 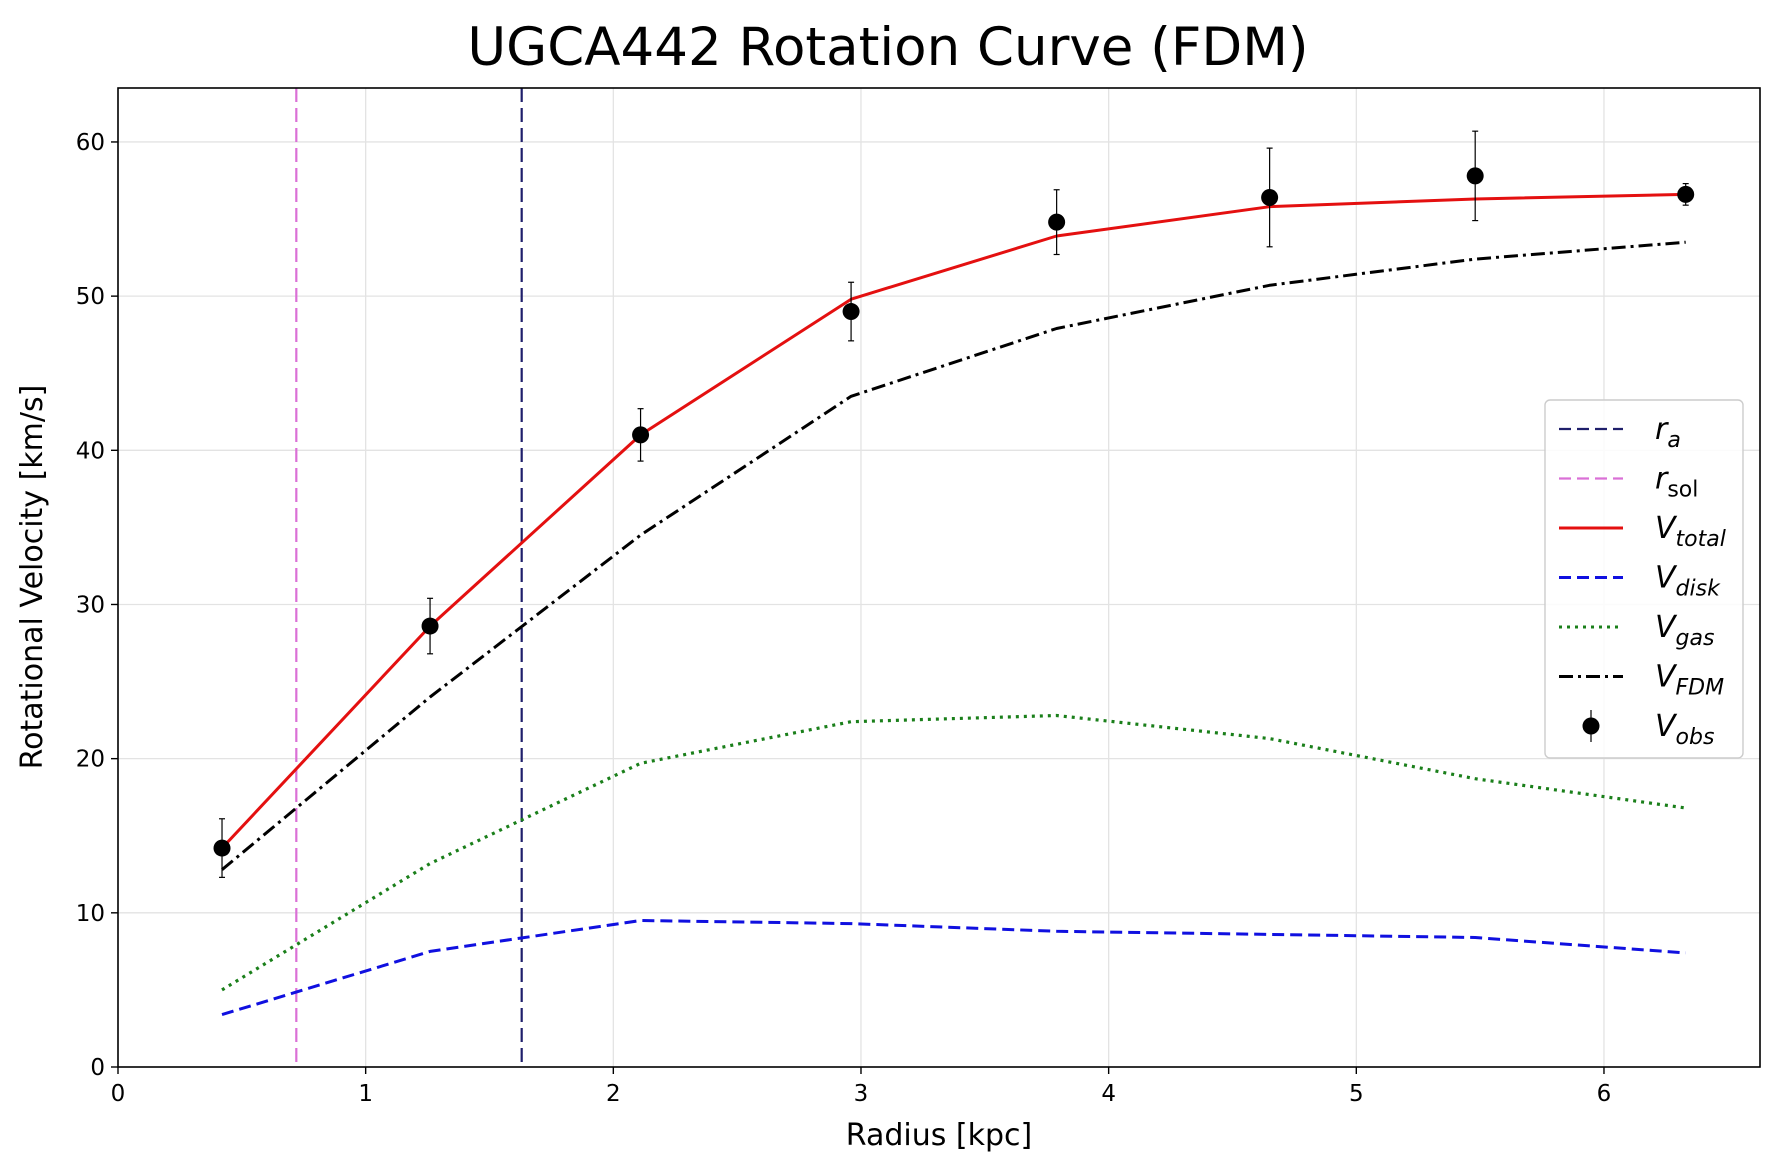 What do you see at coordinates (953, 968) in the screenshot?
I see `series-line-v-disk` at bounding box center [953, 968].